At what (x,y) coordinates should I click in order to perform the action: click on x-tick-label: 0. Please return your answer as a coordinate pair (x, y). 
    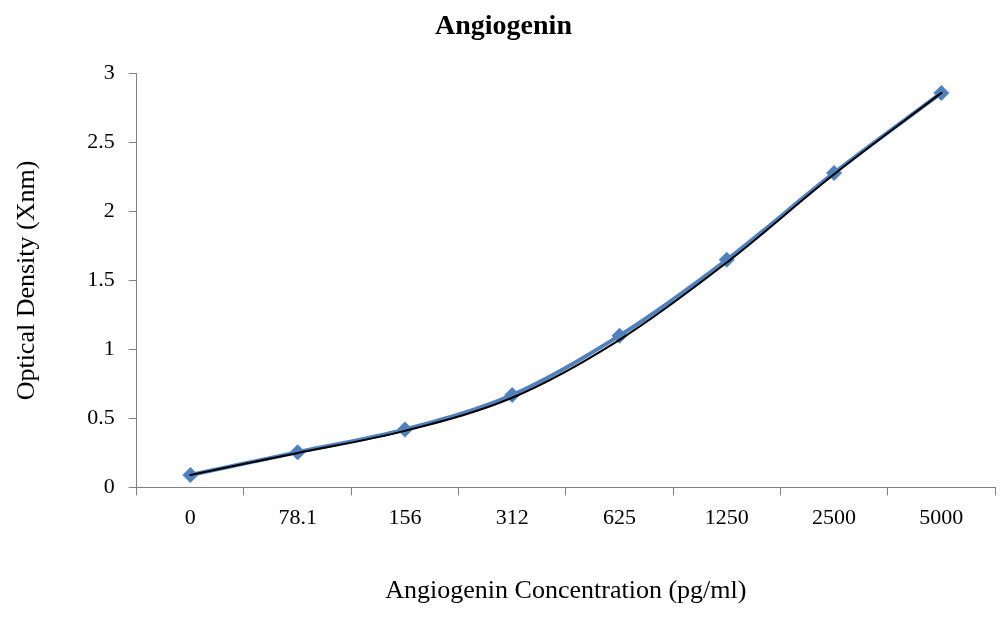
    Looking at the image, I should click on (190, 517).